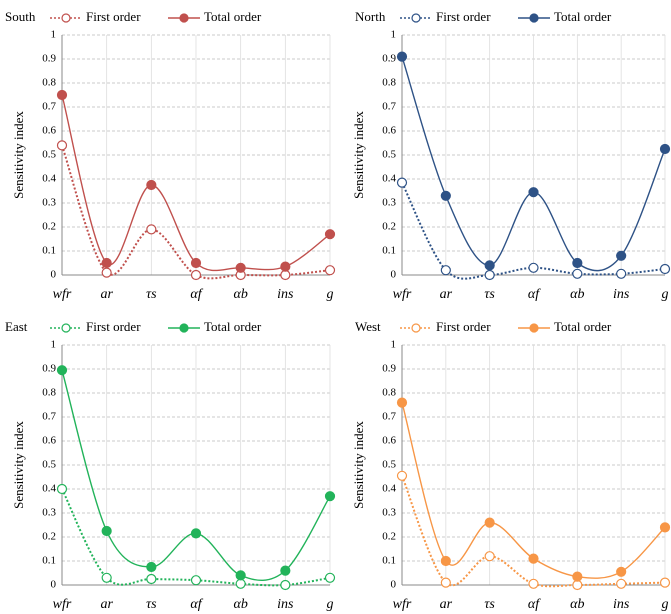  What do you see at coordinates (49, 369) in the screenshot?
I see `y-tick-label: 0.9` at bounding box center [49, 369].